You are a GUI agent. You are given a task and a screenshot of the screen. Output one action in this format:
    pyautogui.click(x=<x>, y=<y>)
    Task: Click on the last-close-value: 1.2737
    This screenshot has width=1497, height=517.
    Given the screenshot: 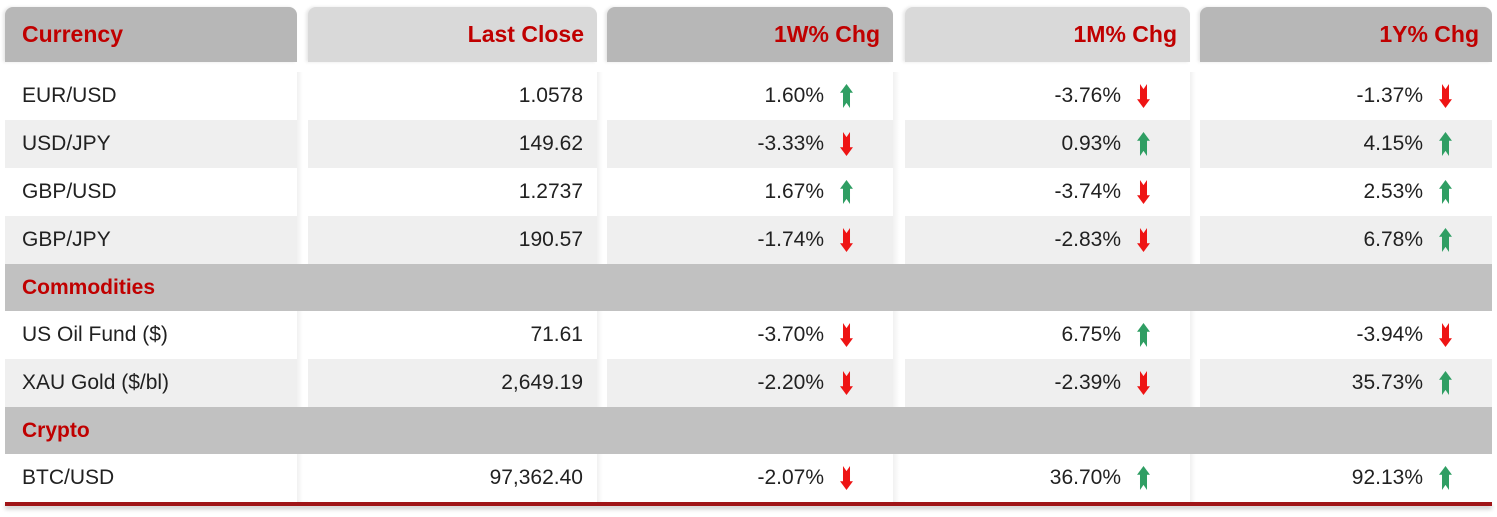 What is the action you would take?
    pyautogui.click(x=452, y=192)
    